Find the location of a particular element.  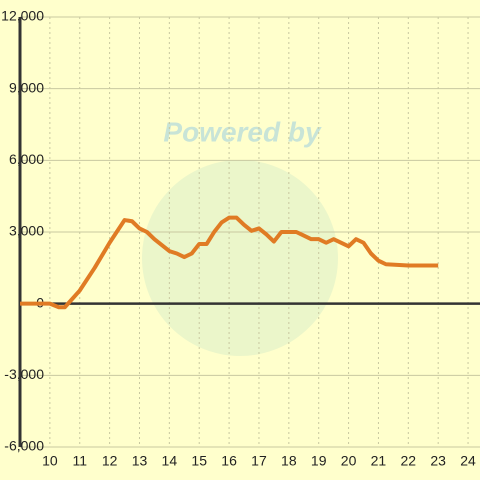

watermark: Powered by is located at coordinates (242, 131).